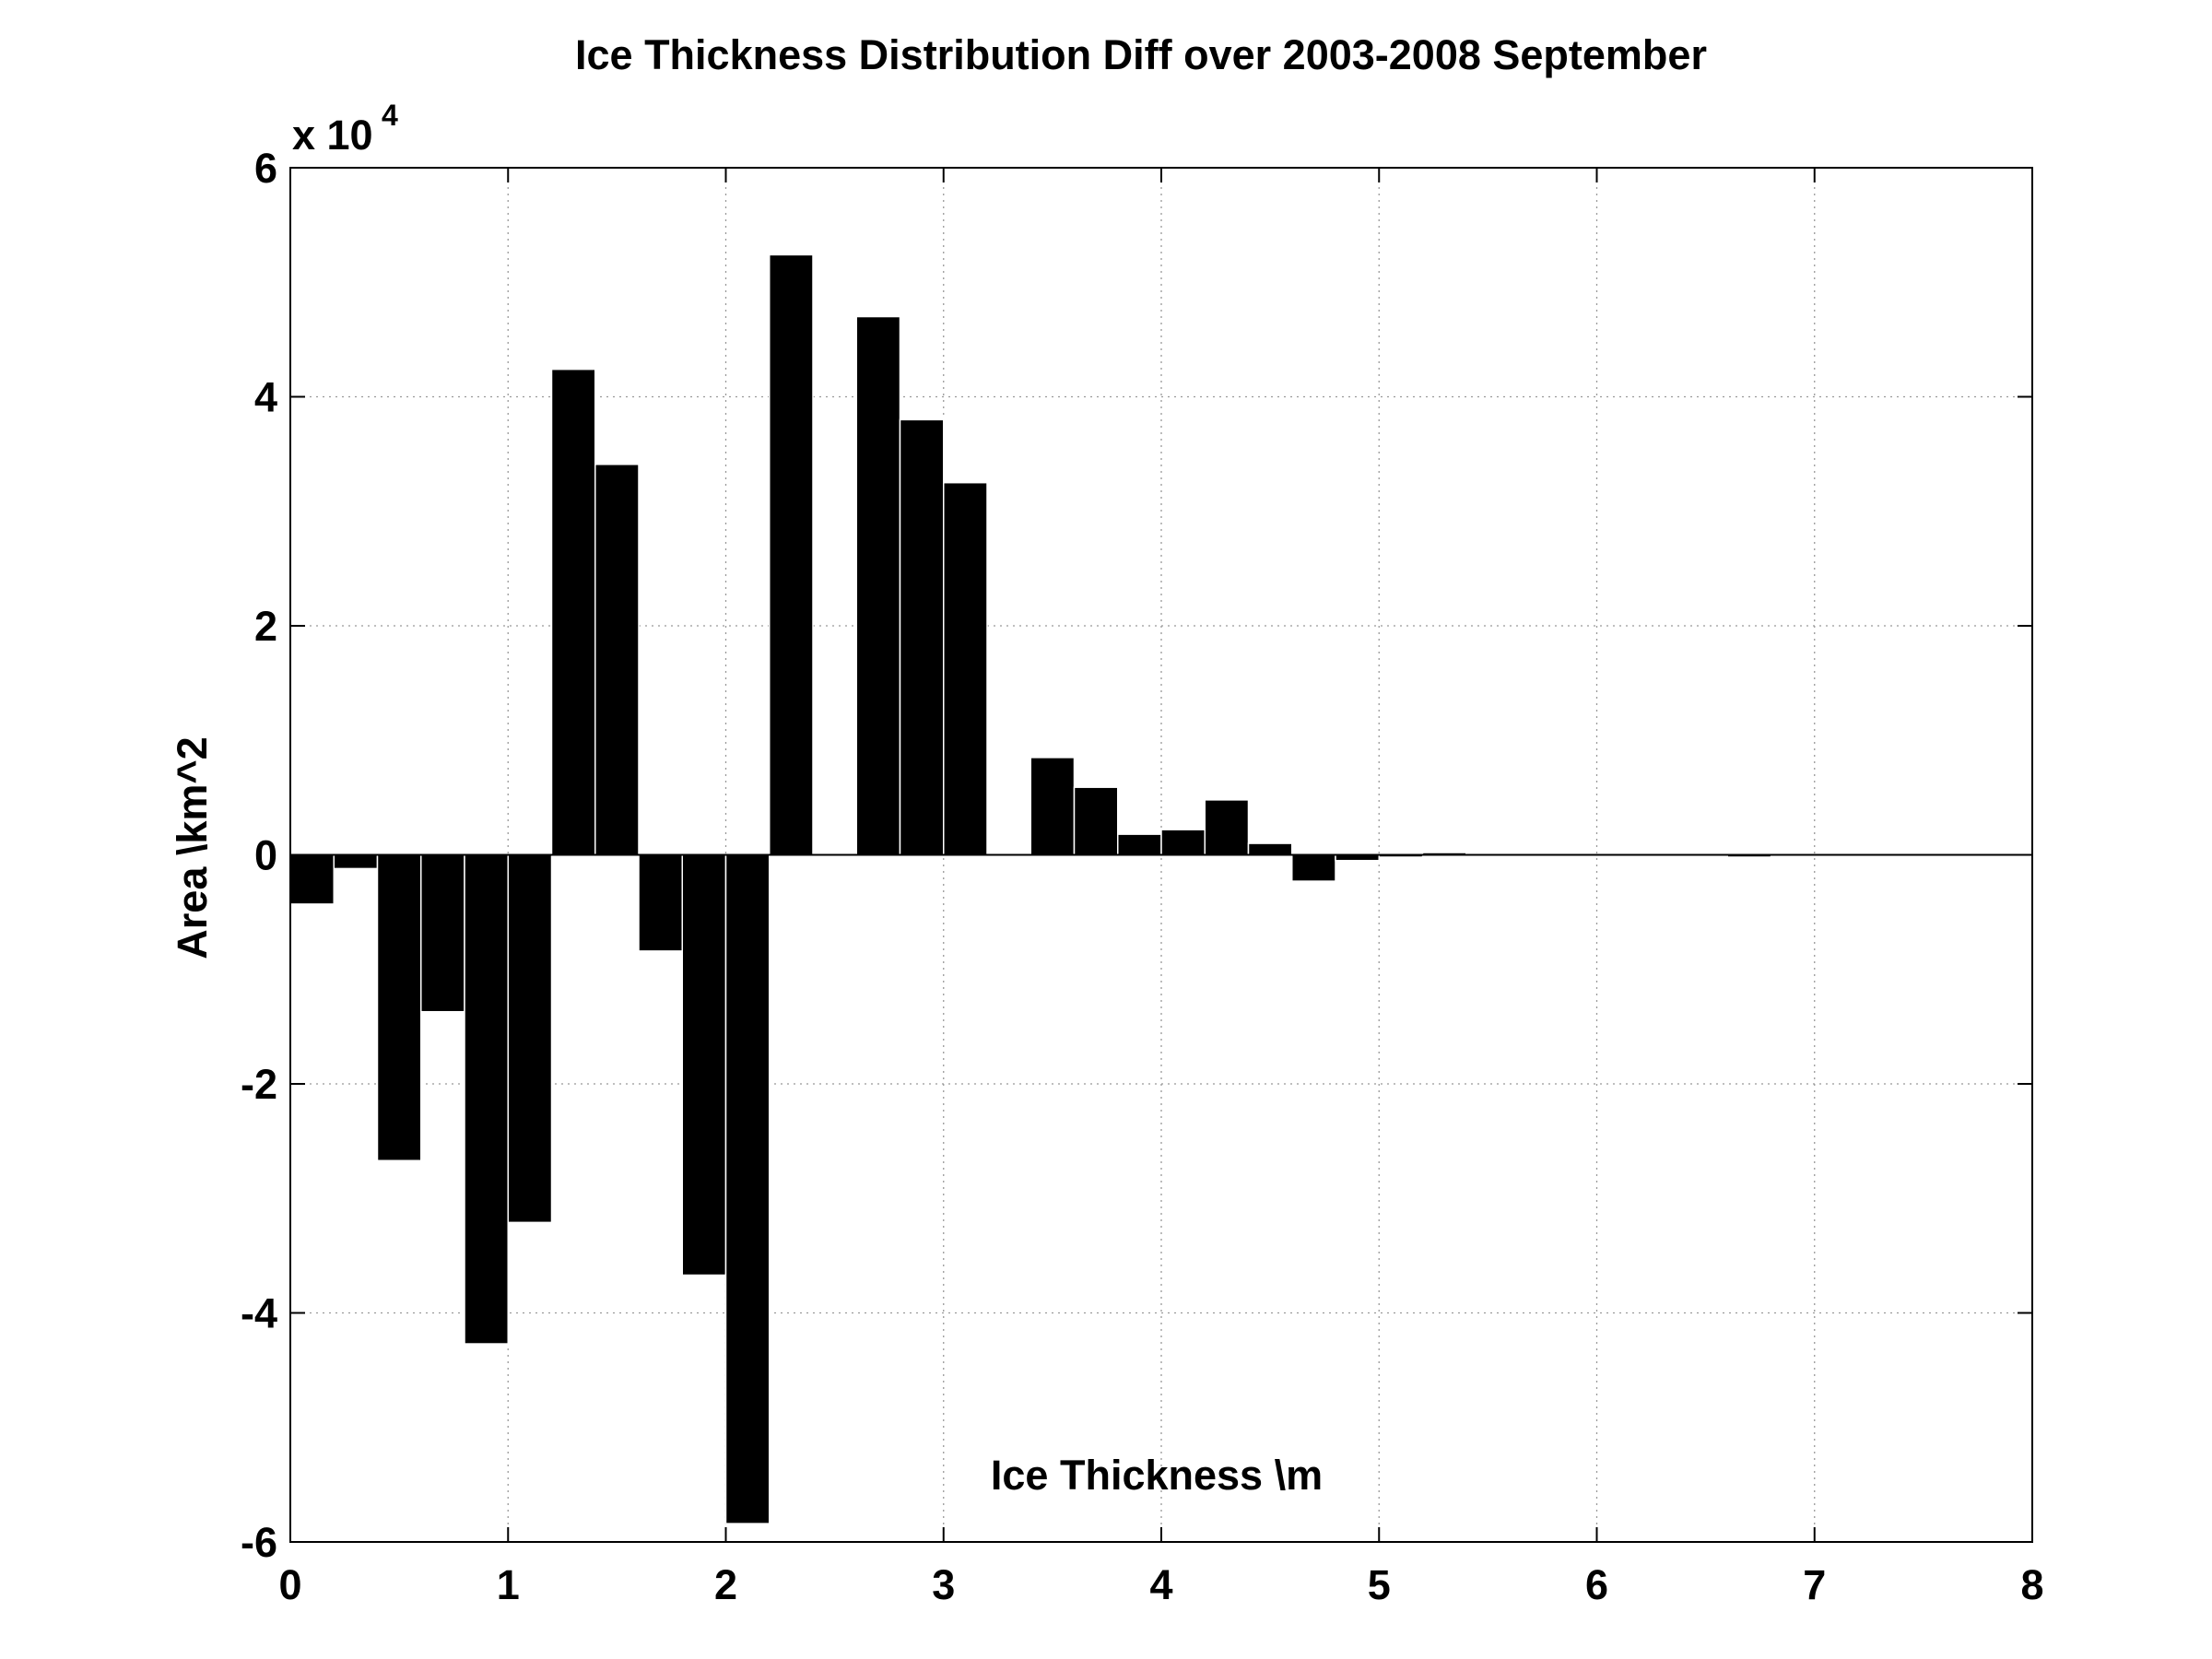  Describe the element at coordinates (192, 847) in the screenshot. I see `y-axis-label: Area \km^2` at that location.